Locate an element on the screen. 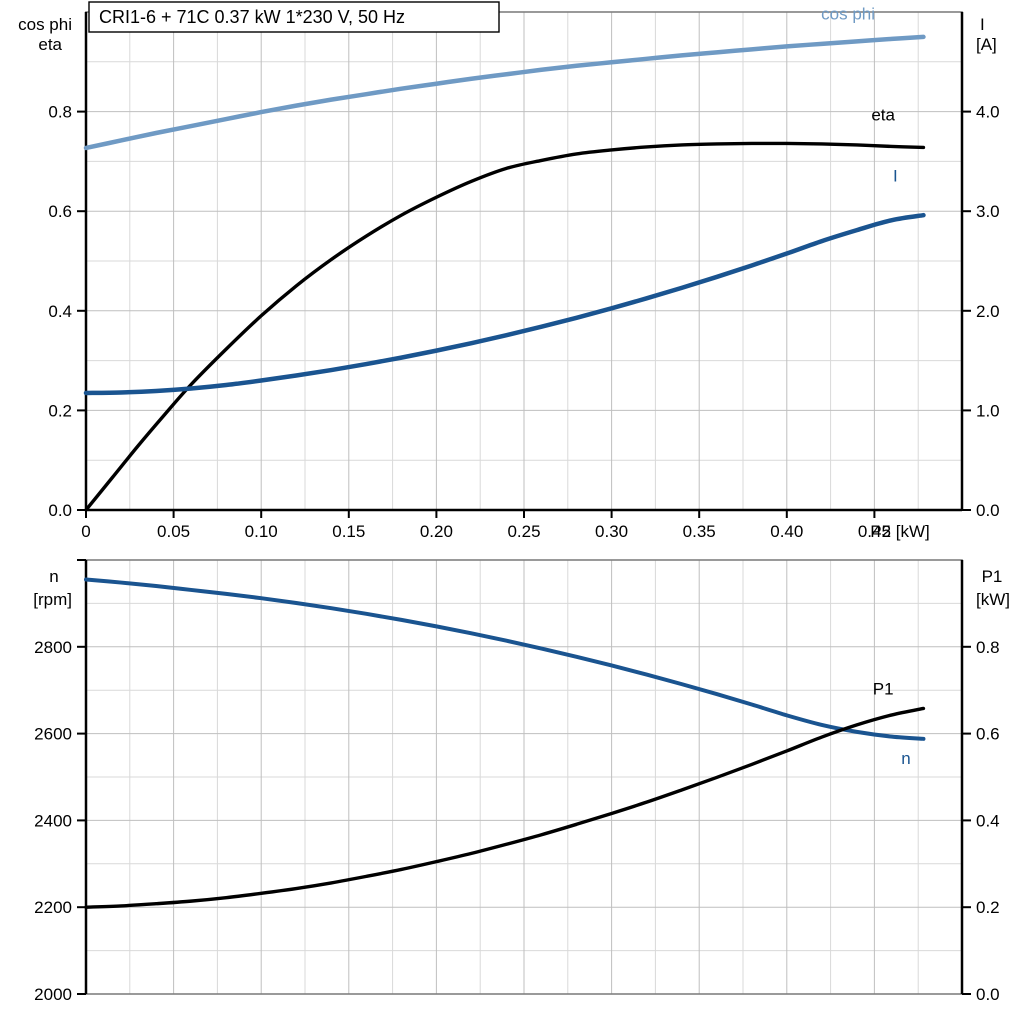 This screenshot has width=1024, height=1024. ytick-label-left-3: 0.6 is located at coordinates (60, 211).